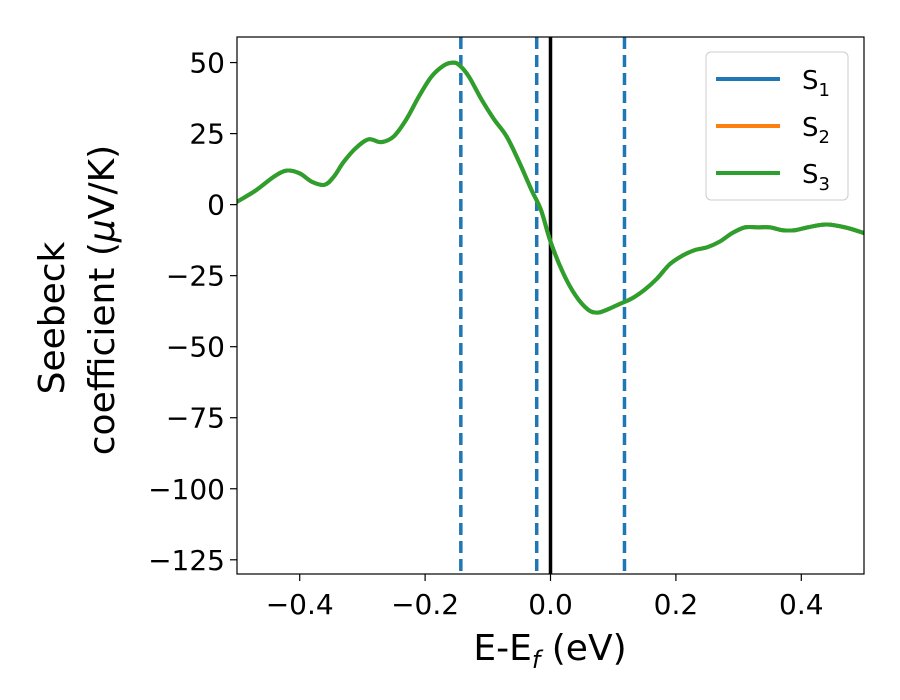 Image resolution: width=900 pixels, height=700 pixels. What do you see at coordinates (676, 604) in the screenshot?
I see `x-tick-label: 0.2` at bounding box center [676, 604].